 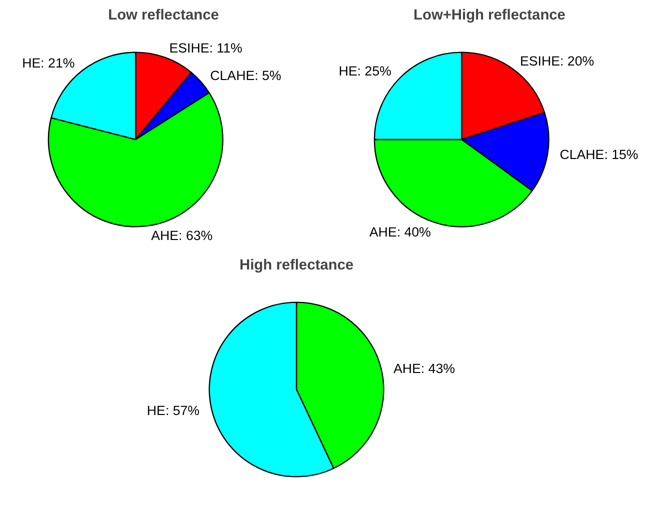 What do you see at coordinates (424, 368) in the screenshot?
I see `slice-label: AHE: 43%` at bounding box center [424, 368].